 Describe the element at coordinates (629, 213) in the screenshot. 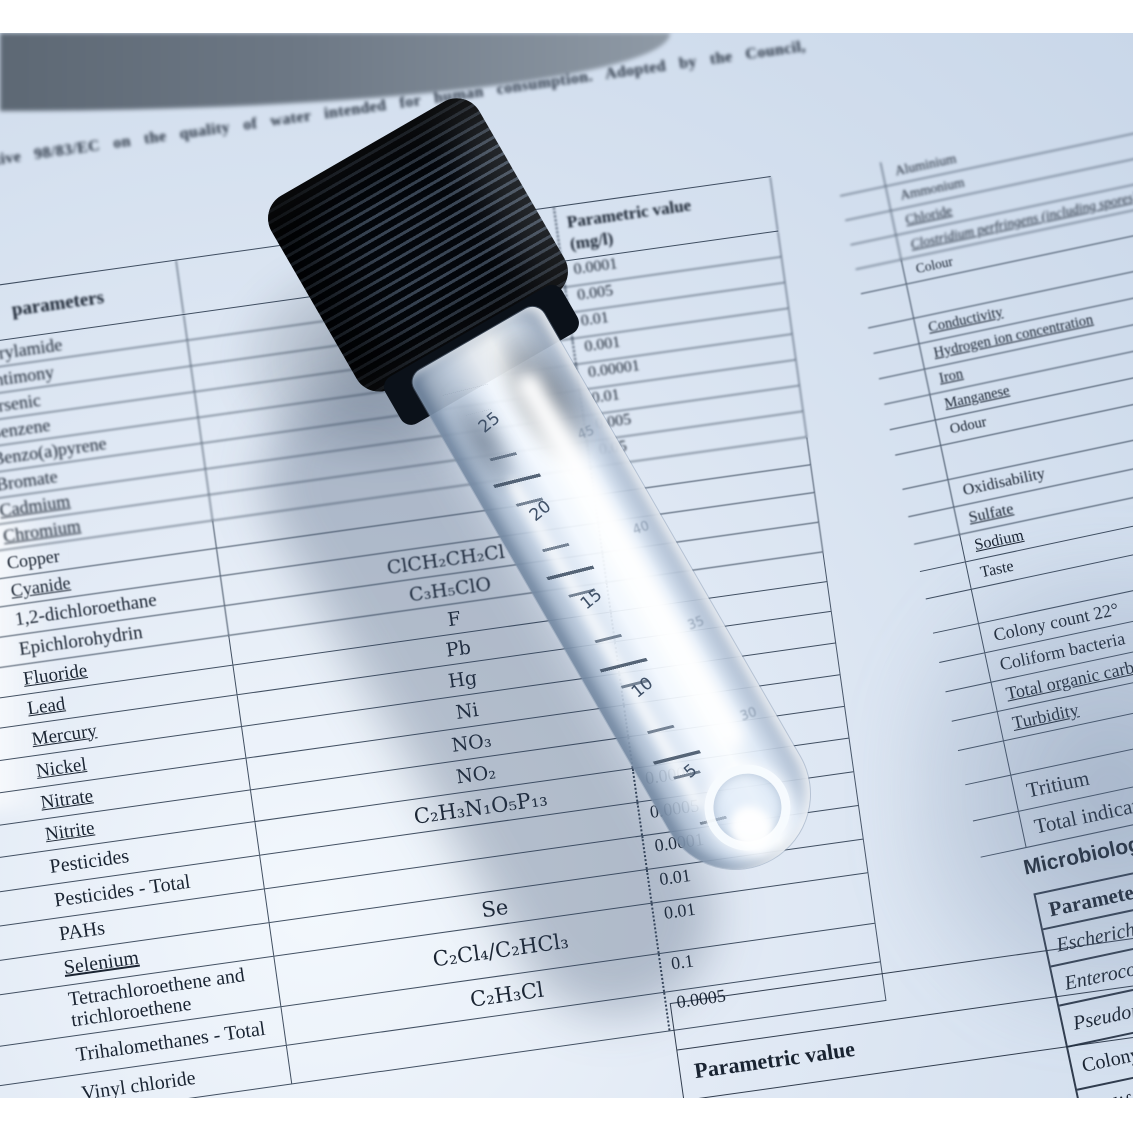

I see `value-header-line1: Parametric value` at that location.